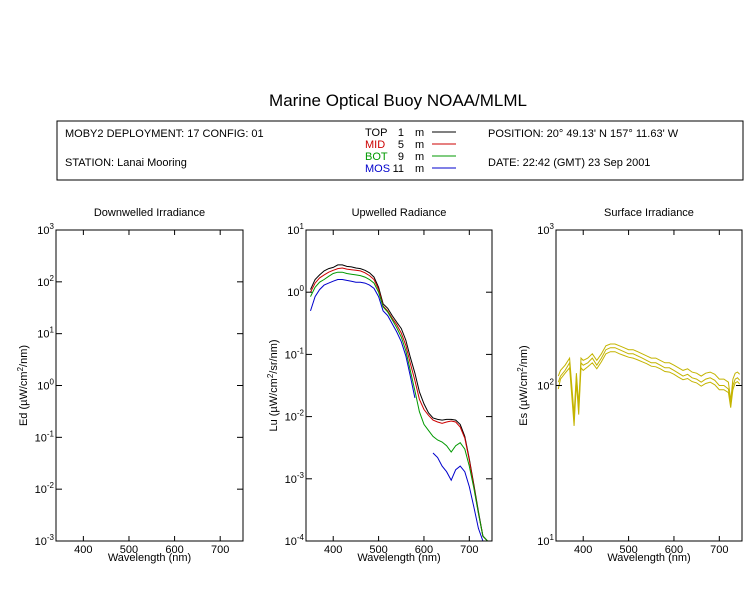  Describe the element at coordinates (649, 213) in the screenshot. I see `panel-title: Surface Irradiance` at that location.